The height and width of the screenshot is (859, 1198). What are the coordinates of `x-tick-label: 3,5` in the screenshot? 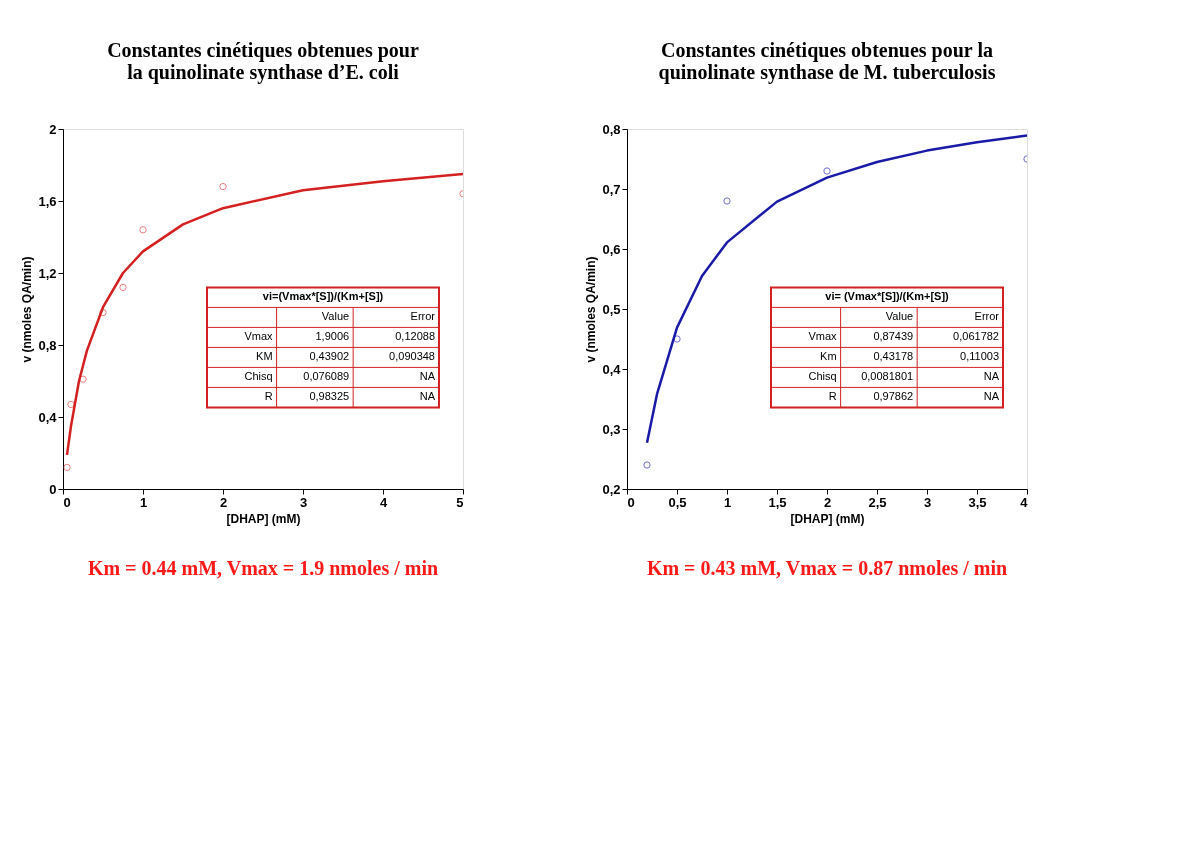 It's located at (977, 502).